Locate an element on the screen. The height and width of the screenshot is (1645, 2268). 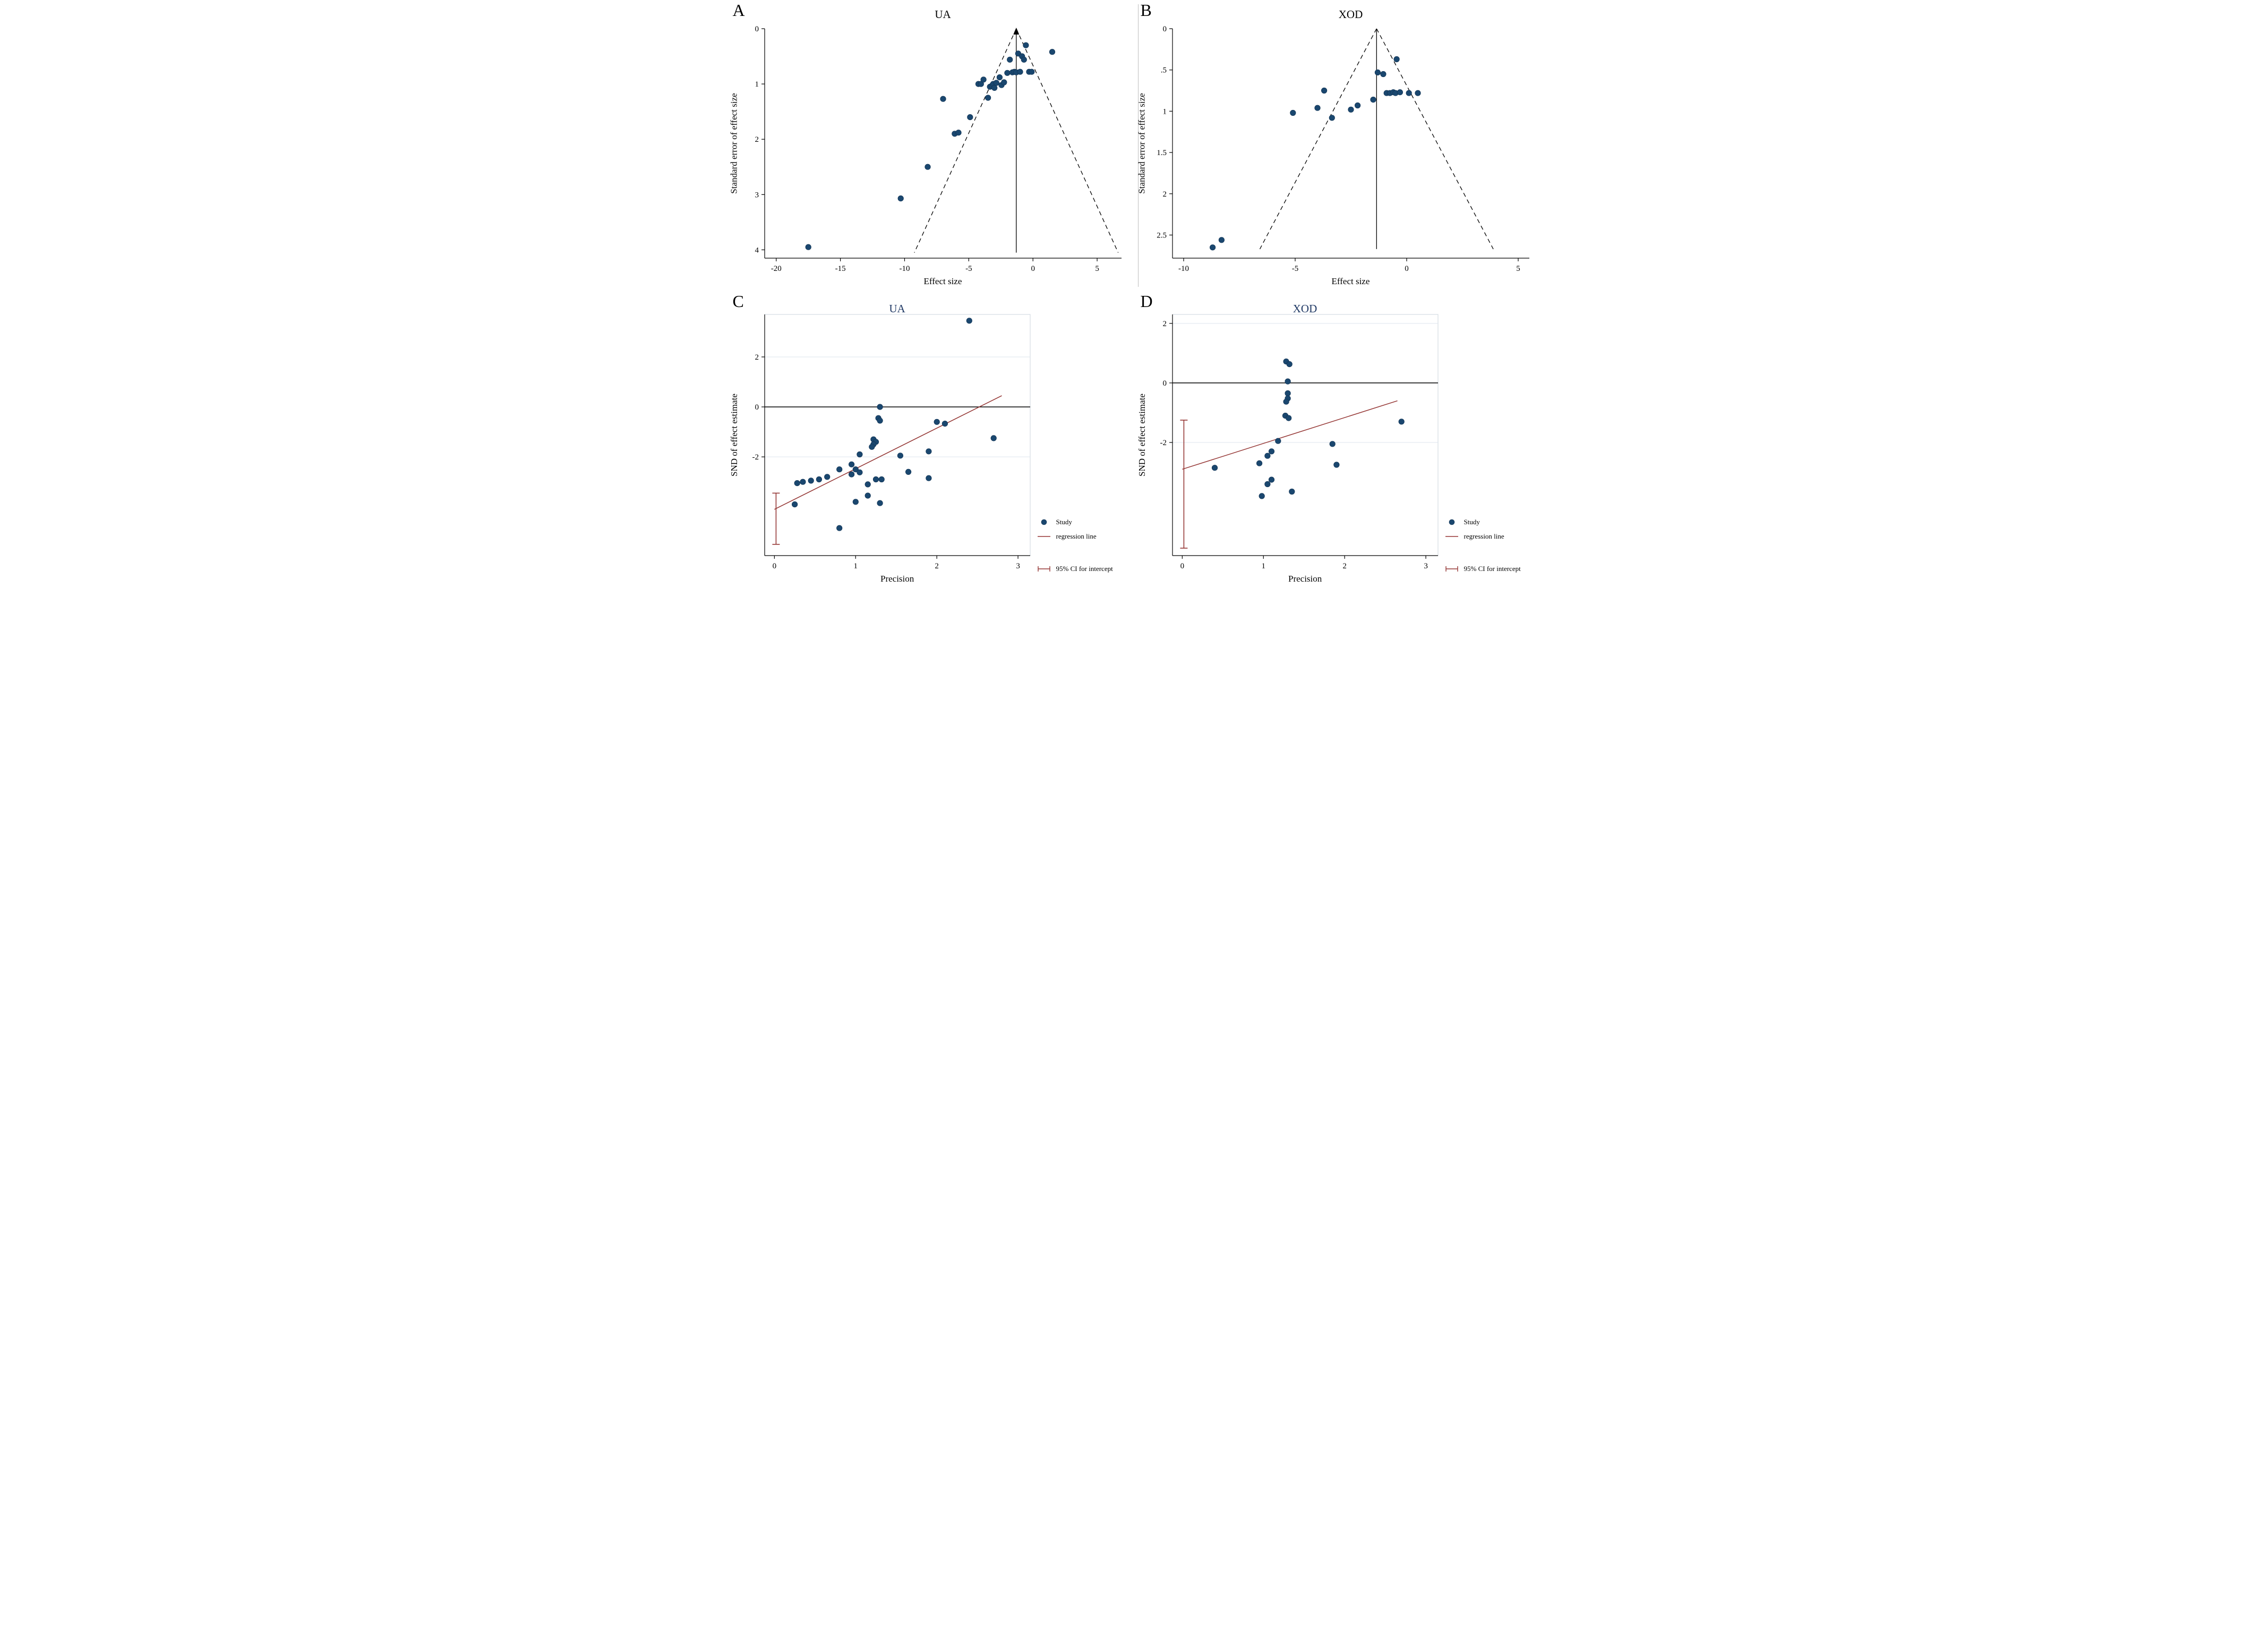
study-point-icon is located at coordinates (1451, 522).